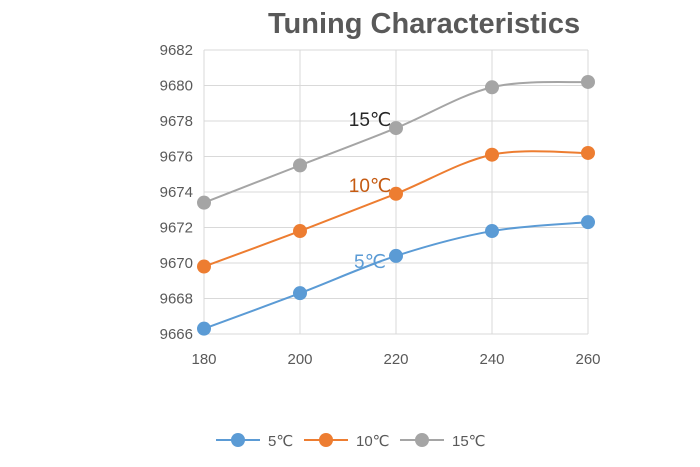  Describe the element at coordinates (176, 86) in the screenshot. I see `y-tick-label: 9680` at that location.